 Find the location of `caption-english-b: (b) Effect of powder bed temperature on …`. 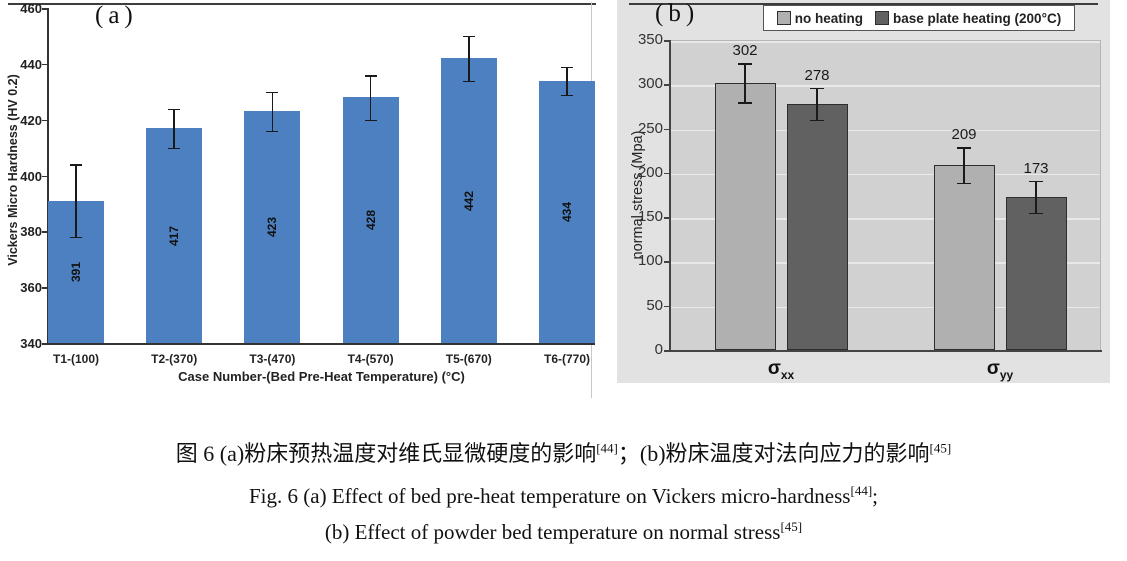

caption-english-b: (b) Effect of powder bed temperature on … is located at coordinates (563, 532).